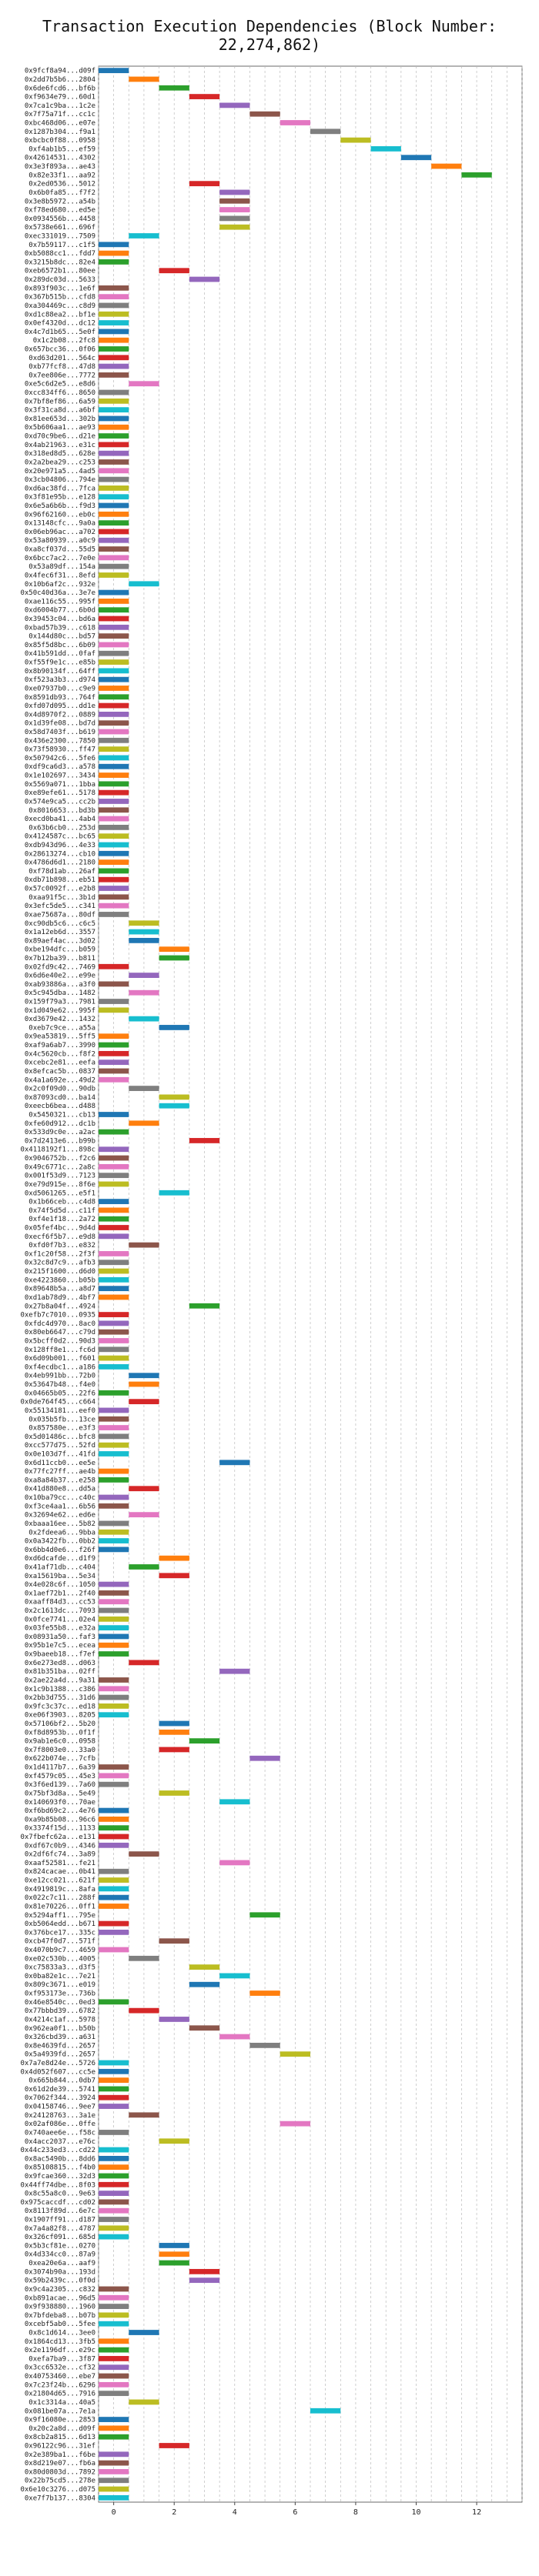  Describe the element at coordinates (60, 532) in the screenshot. I see `tx-label: 0x06eb96ac...a702` at that location.